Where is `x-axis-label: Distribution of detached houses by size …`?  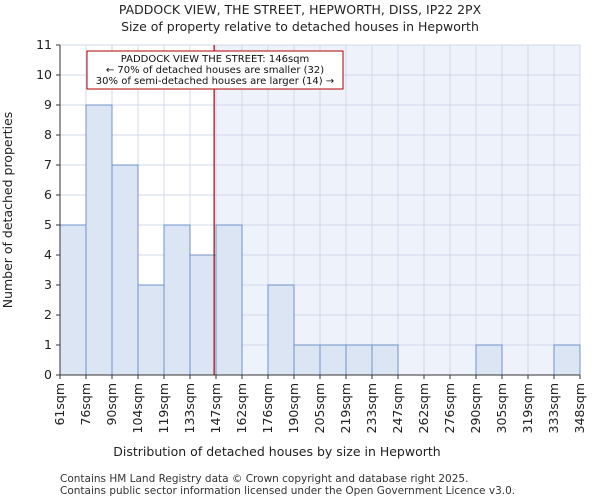 x-axis-label: Distribution of detached houses by size … is located at coordinates (276, 451).